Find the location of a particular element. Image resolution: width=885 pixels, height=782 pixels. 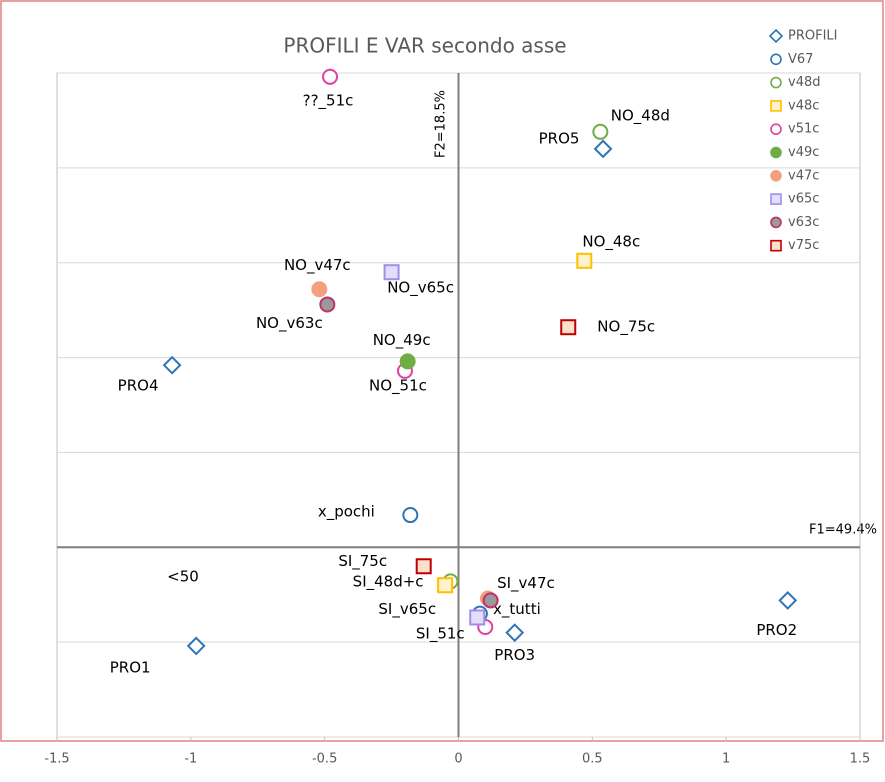

point-label: NO_48d is located at coordinates (640, 115).